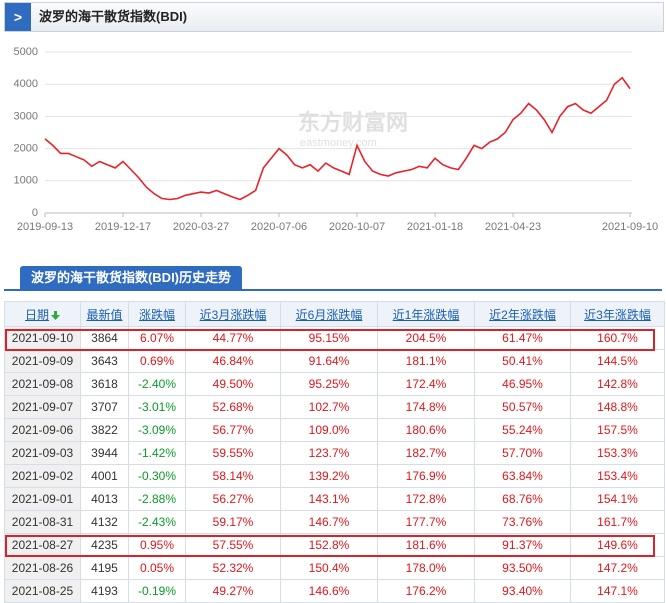  Describe the element at coordinates (329, 545) in the screenshot. I see `value-cell: 152.8%` at that location.